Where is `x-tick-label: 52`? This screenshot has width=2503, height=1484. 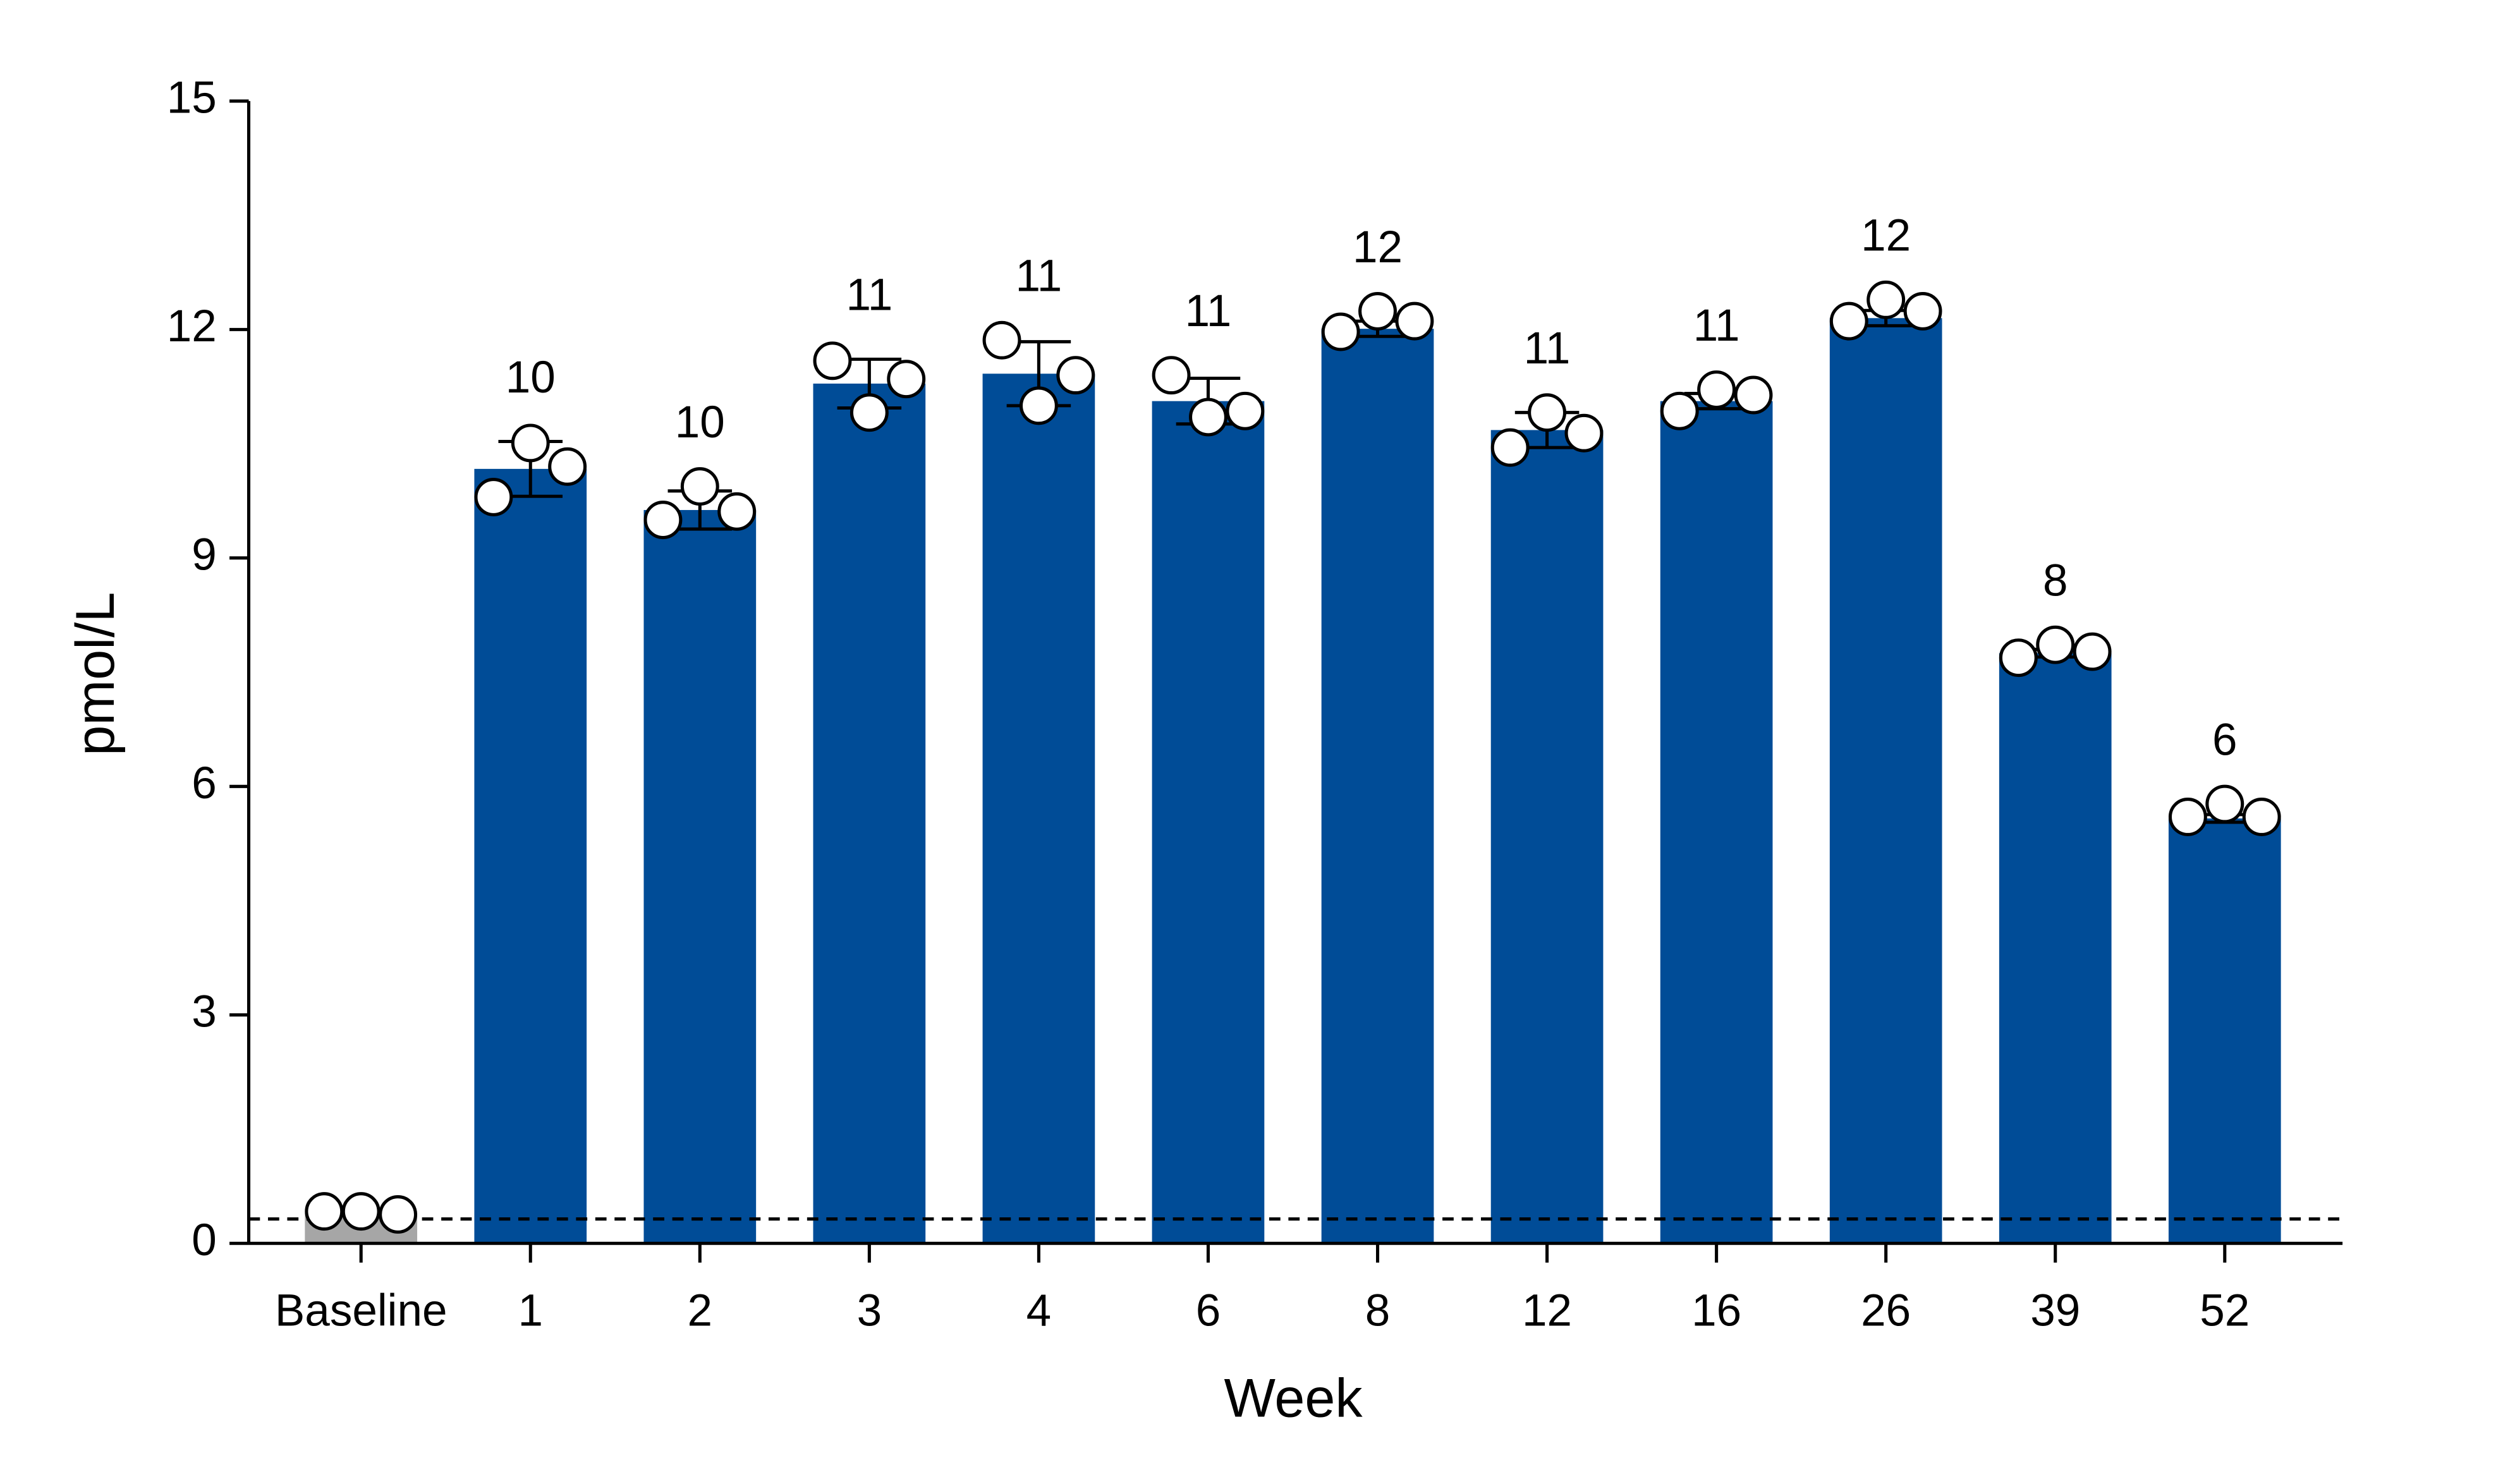 x-tick-label: 52 is located at coordinates (2225, 1311).